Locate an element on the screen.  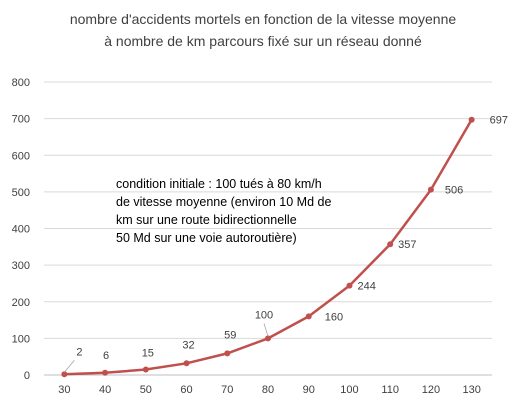
data-label-120: 506 is located at coordinates (454, 191).